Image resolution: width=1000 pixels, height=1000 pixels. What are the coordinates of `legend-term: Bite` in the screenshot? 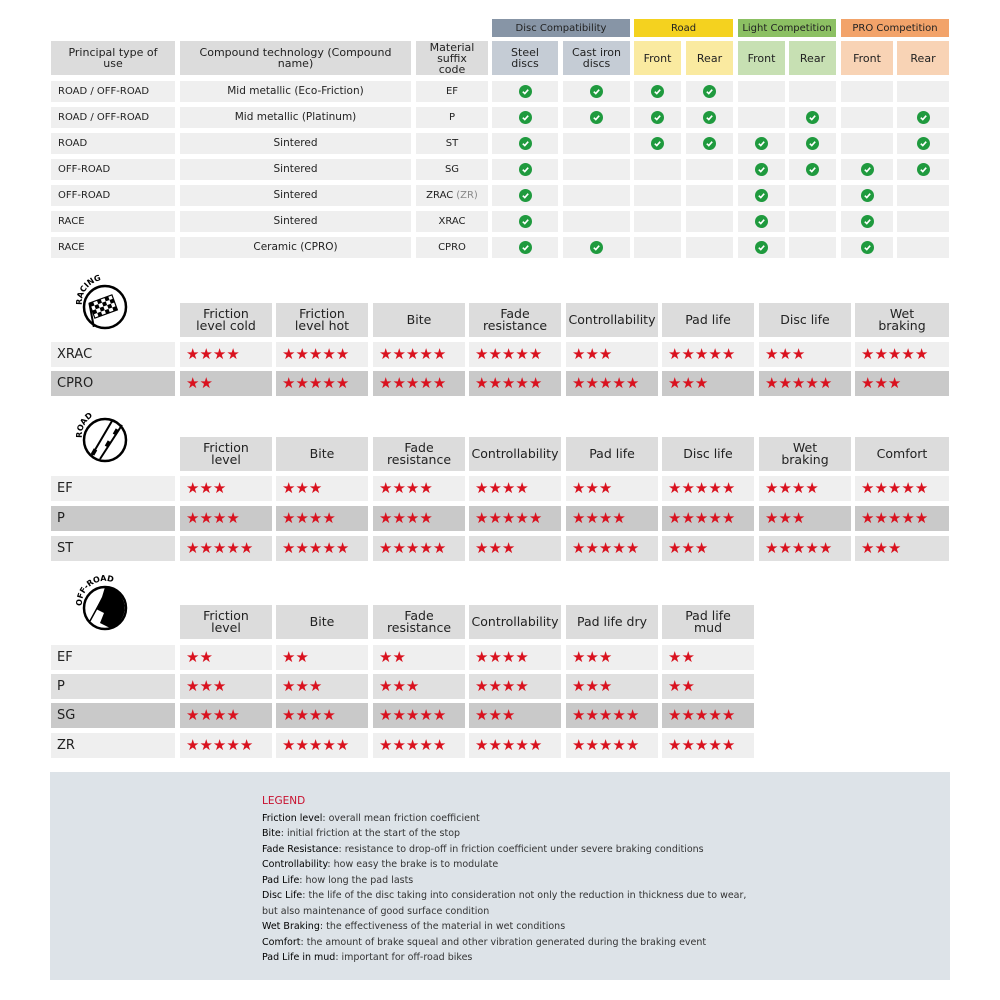 It's located at (271, 833).